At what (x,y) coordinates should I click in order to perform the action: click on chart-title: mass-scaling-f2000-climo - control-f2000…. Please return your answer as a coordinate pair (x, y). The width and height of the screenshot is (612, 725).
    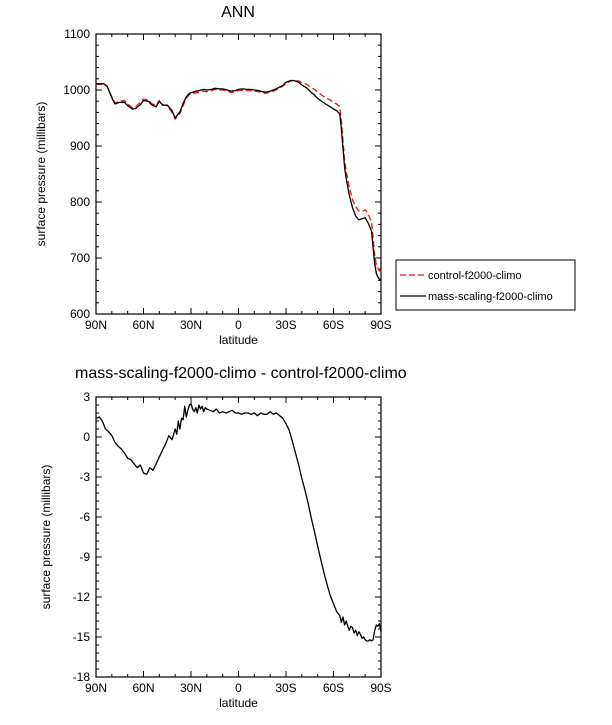
    Looking at the image, I should click on (241, 373).